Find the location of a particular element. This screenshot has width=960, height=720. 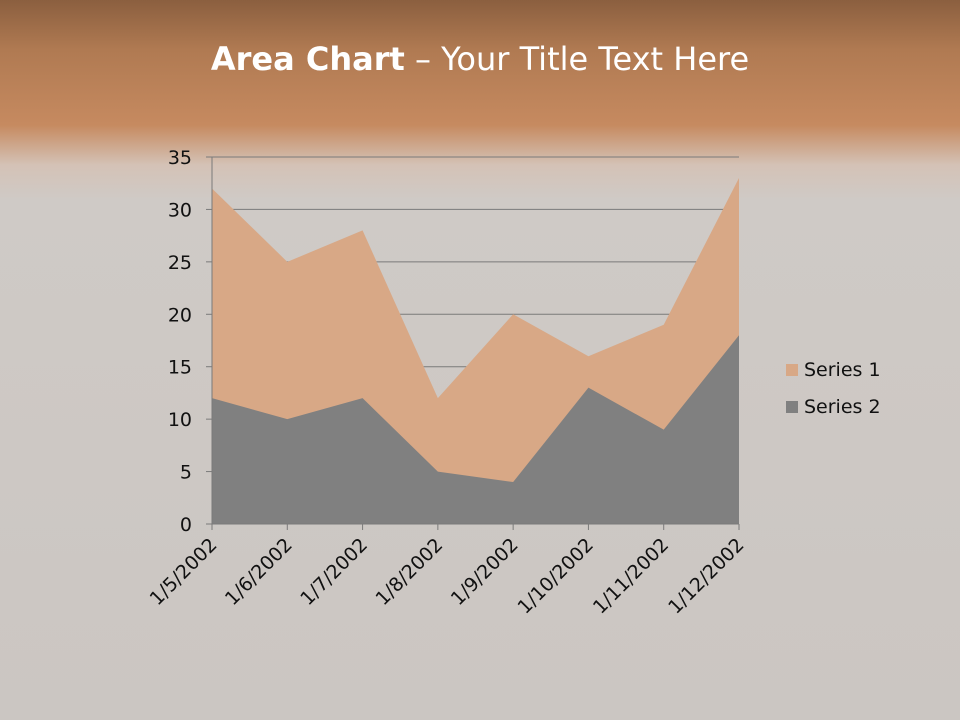

slide-title: Area Chart – Your Title Text Here is located at coordinates (480, 59).